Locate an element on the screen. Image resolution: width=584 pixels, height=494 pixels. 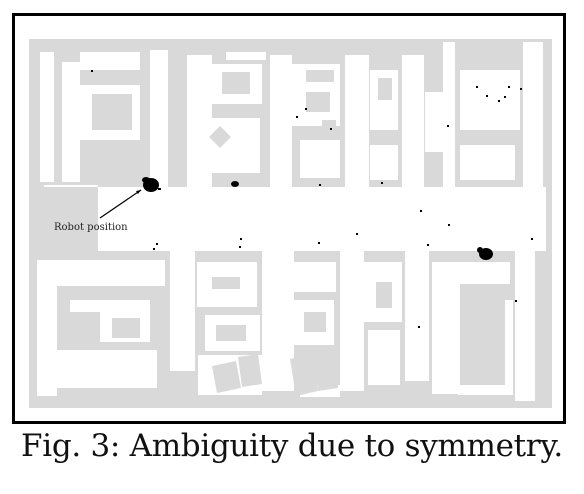
figure-caption: Fig. 3: Ambiguity due to symmetry. is located at coordinates (292, 446).